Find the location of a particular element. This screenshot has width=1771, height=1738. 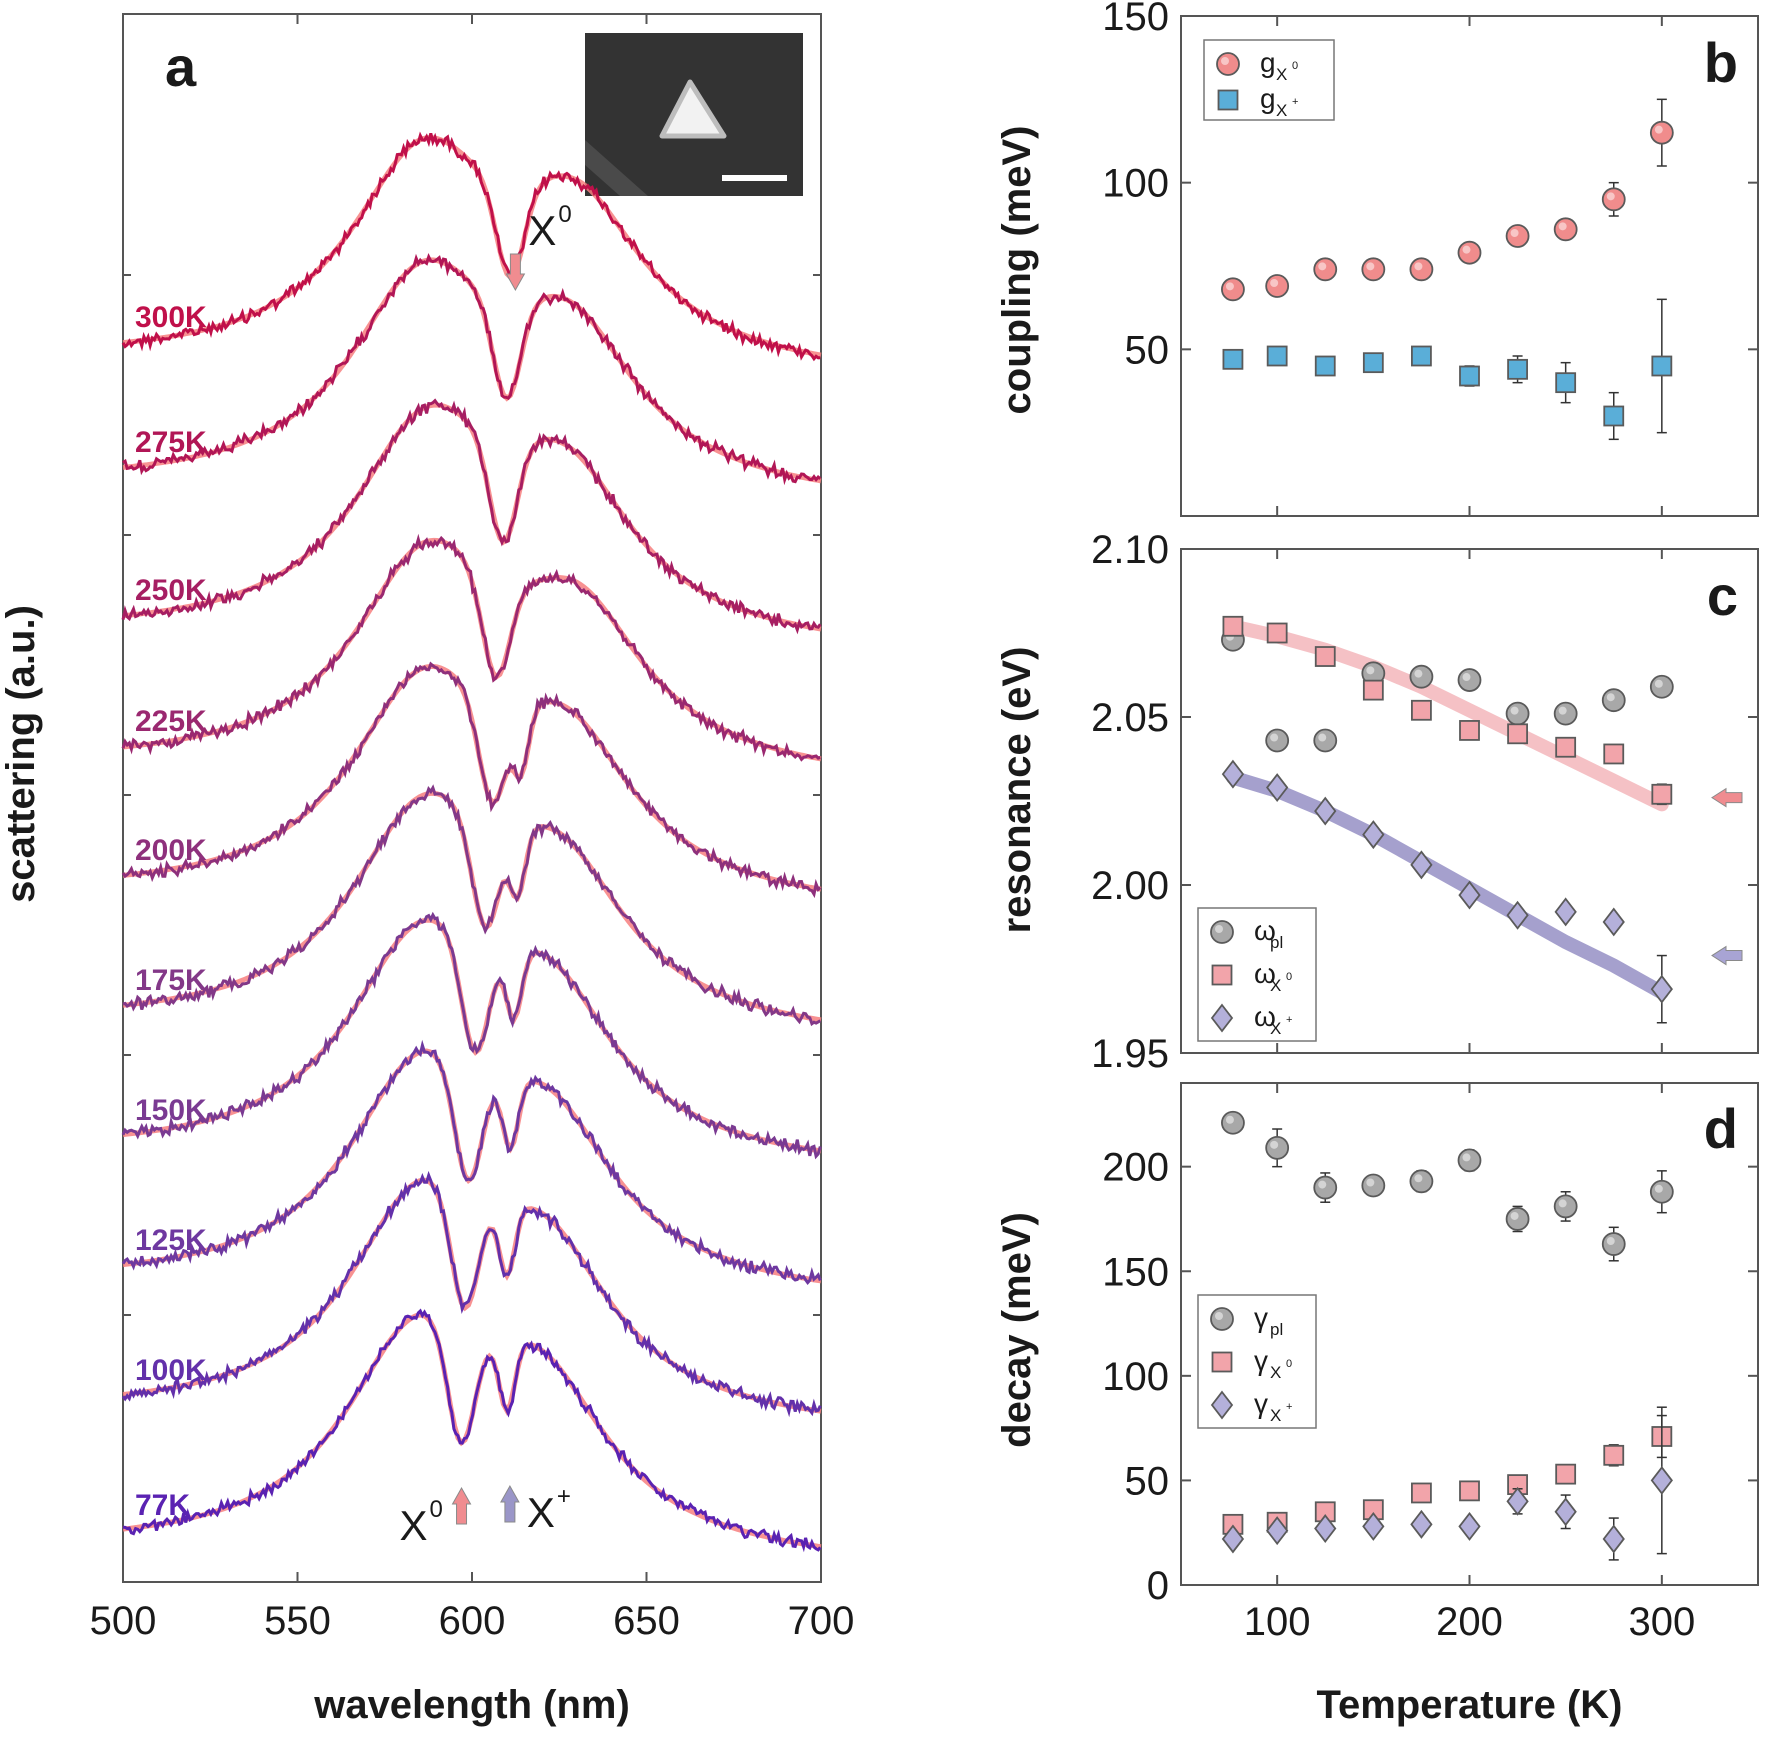

annotations: X 0X 0 X + is located at coordinates (486, 875).